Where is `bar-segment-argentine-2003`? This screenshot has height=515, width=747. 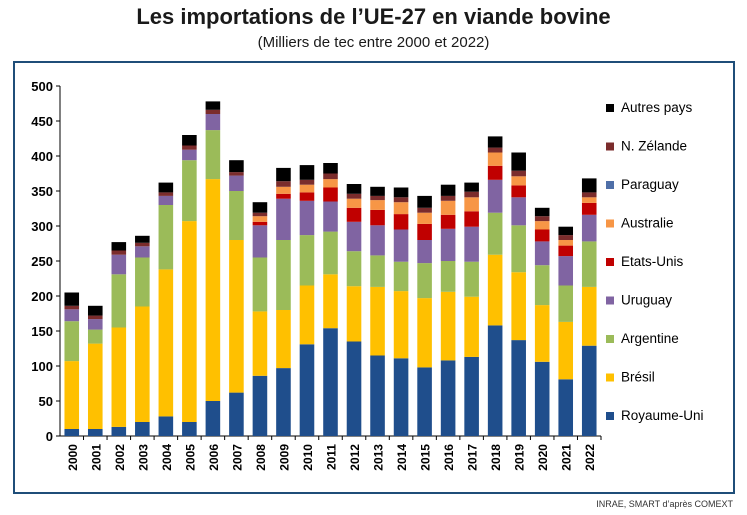
bar-segment-argentine-2003 is located at coordinates (142, 282).